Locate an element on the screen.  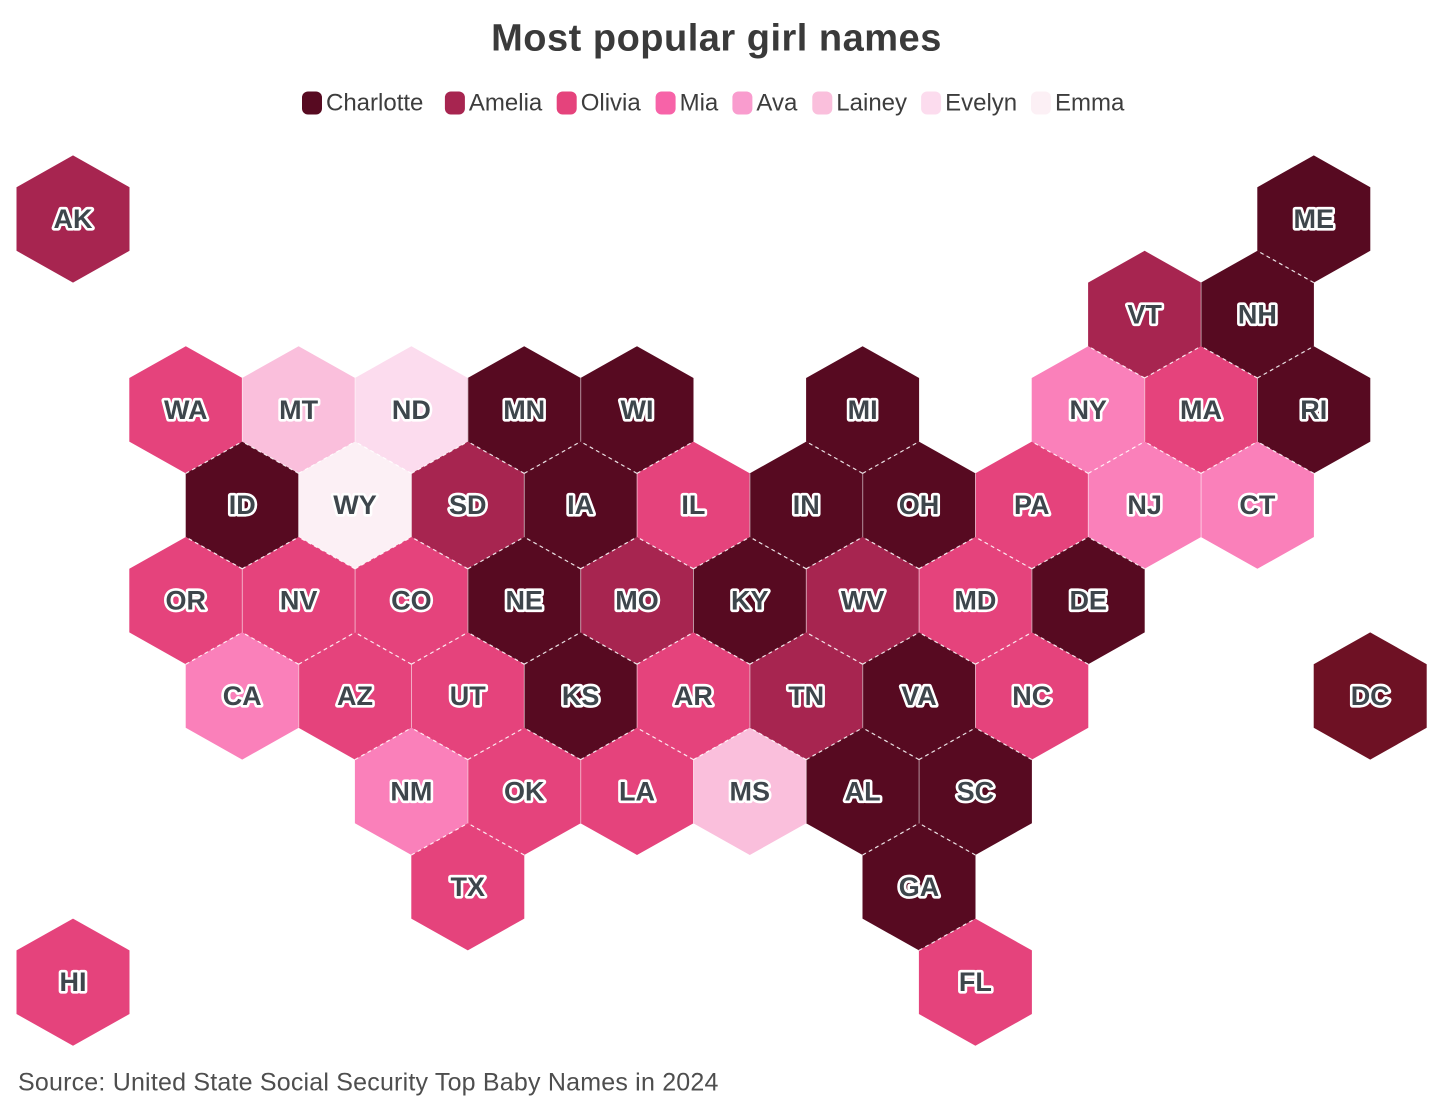
svg-text: MN is located at coordinates (524, 410).